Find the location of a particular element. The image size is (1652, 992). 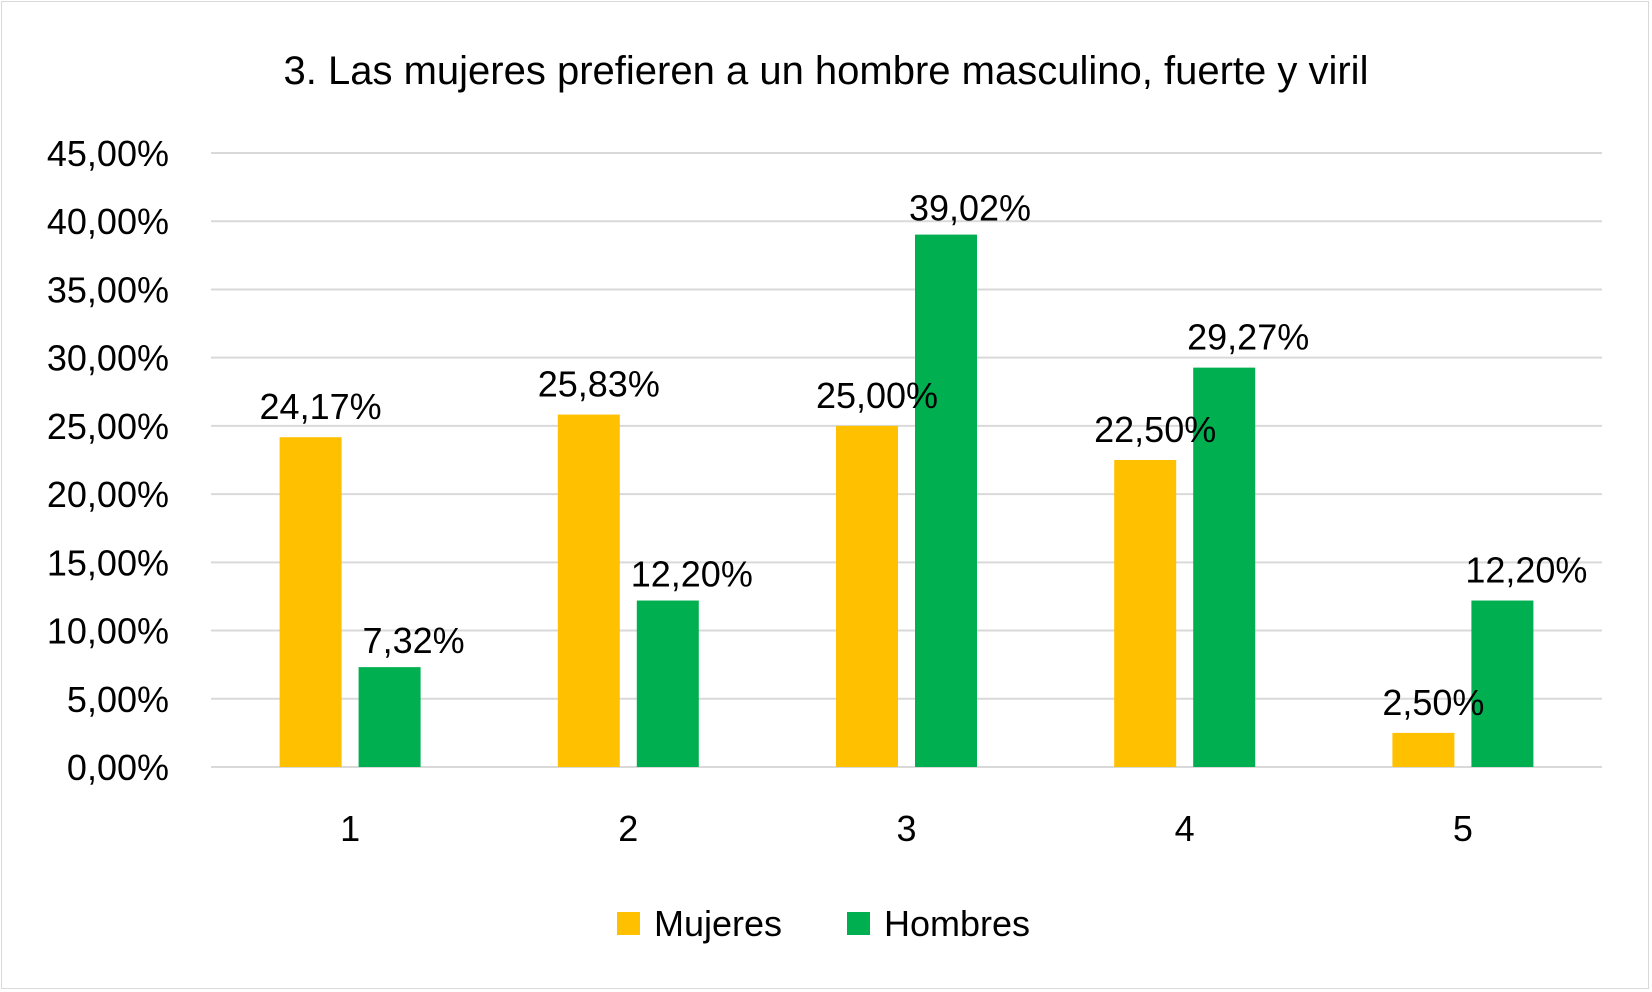

y-tick-label: 35,00% is located at coordinates (108, 289).